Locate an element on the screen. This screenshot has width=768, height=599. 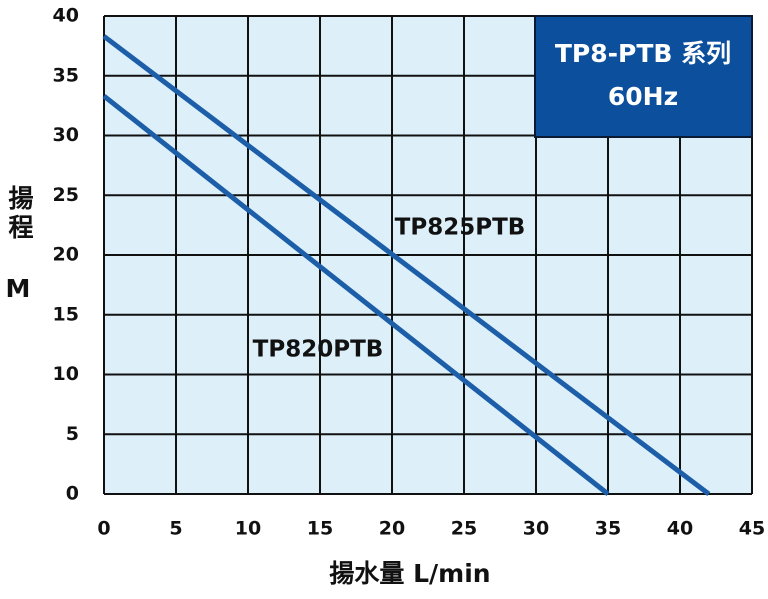
series-label: TP825PTB is located at coordinates (460, 228).